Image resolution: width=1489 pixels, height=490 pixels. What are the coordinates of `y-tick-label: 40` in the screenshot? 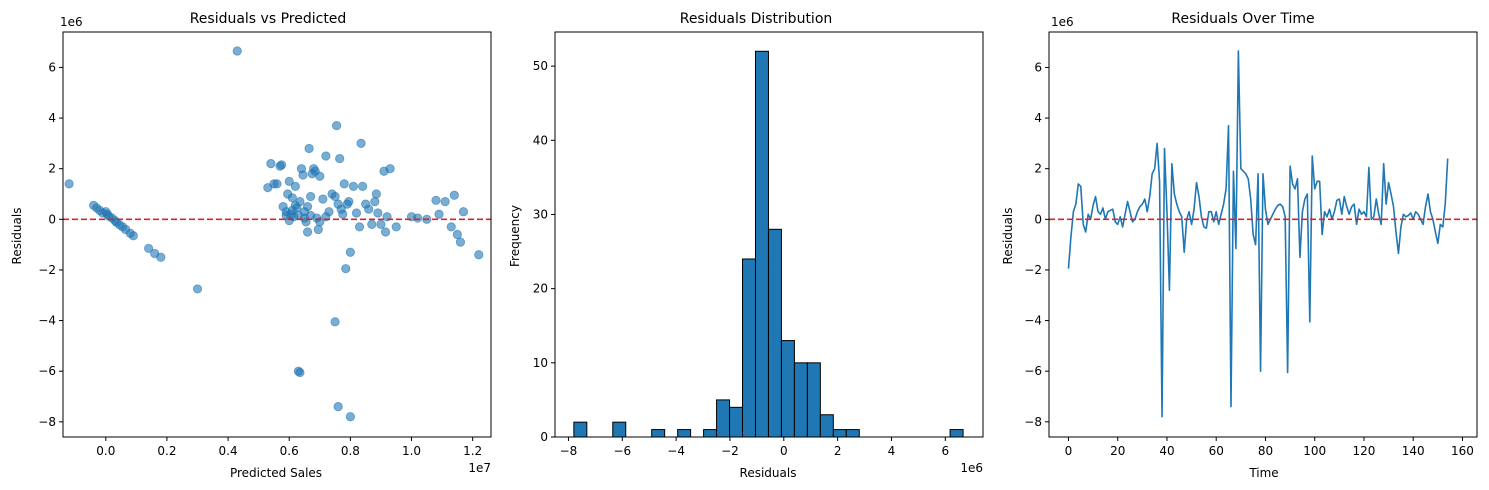 It's located at (540, 140).